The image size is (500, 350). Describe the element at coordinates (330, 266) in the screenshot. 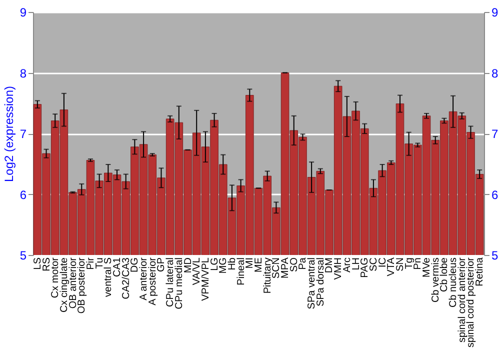

I see `x-tick-label: DM` at that location.